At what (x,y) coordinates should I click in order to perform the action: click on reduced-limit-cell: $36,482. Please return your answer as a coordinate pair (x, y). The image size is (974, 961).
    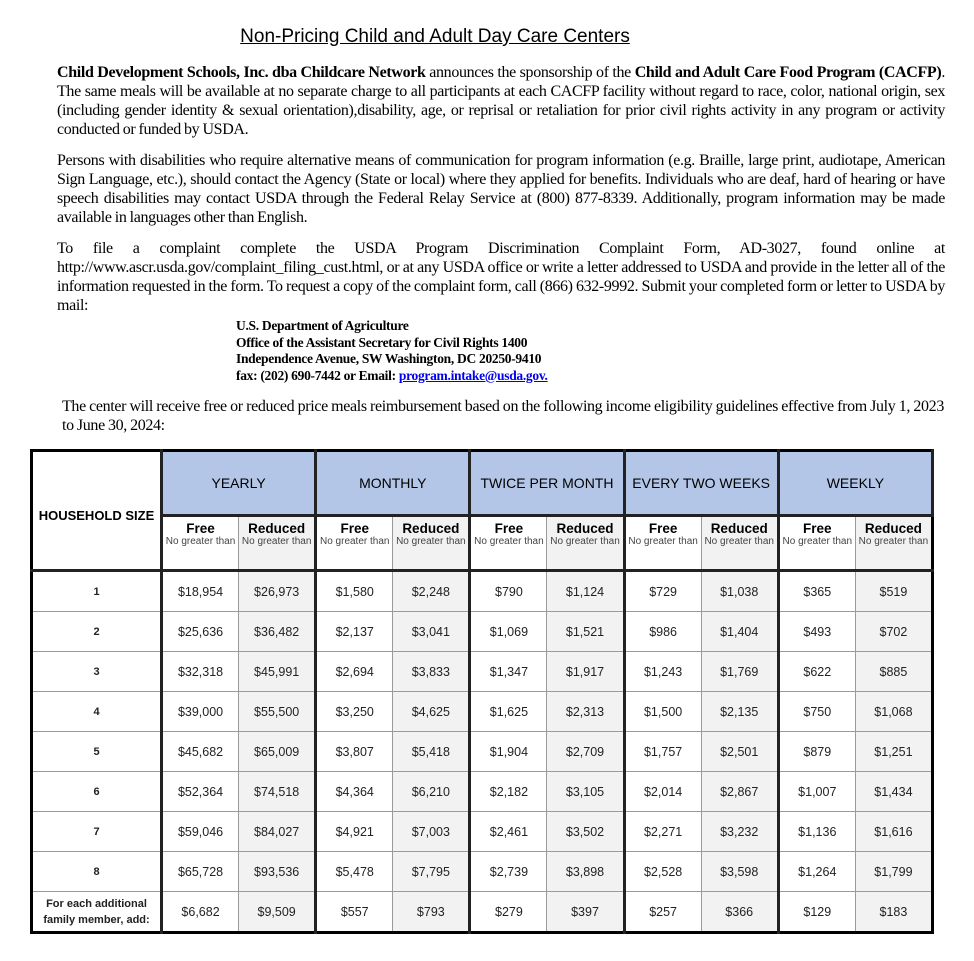
    Looking at the image, I should click on (277, 631).